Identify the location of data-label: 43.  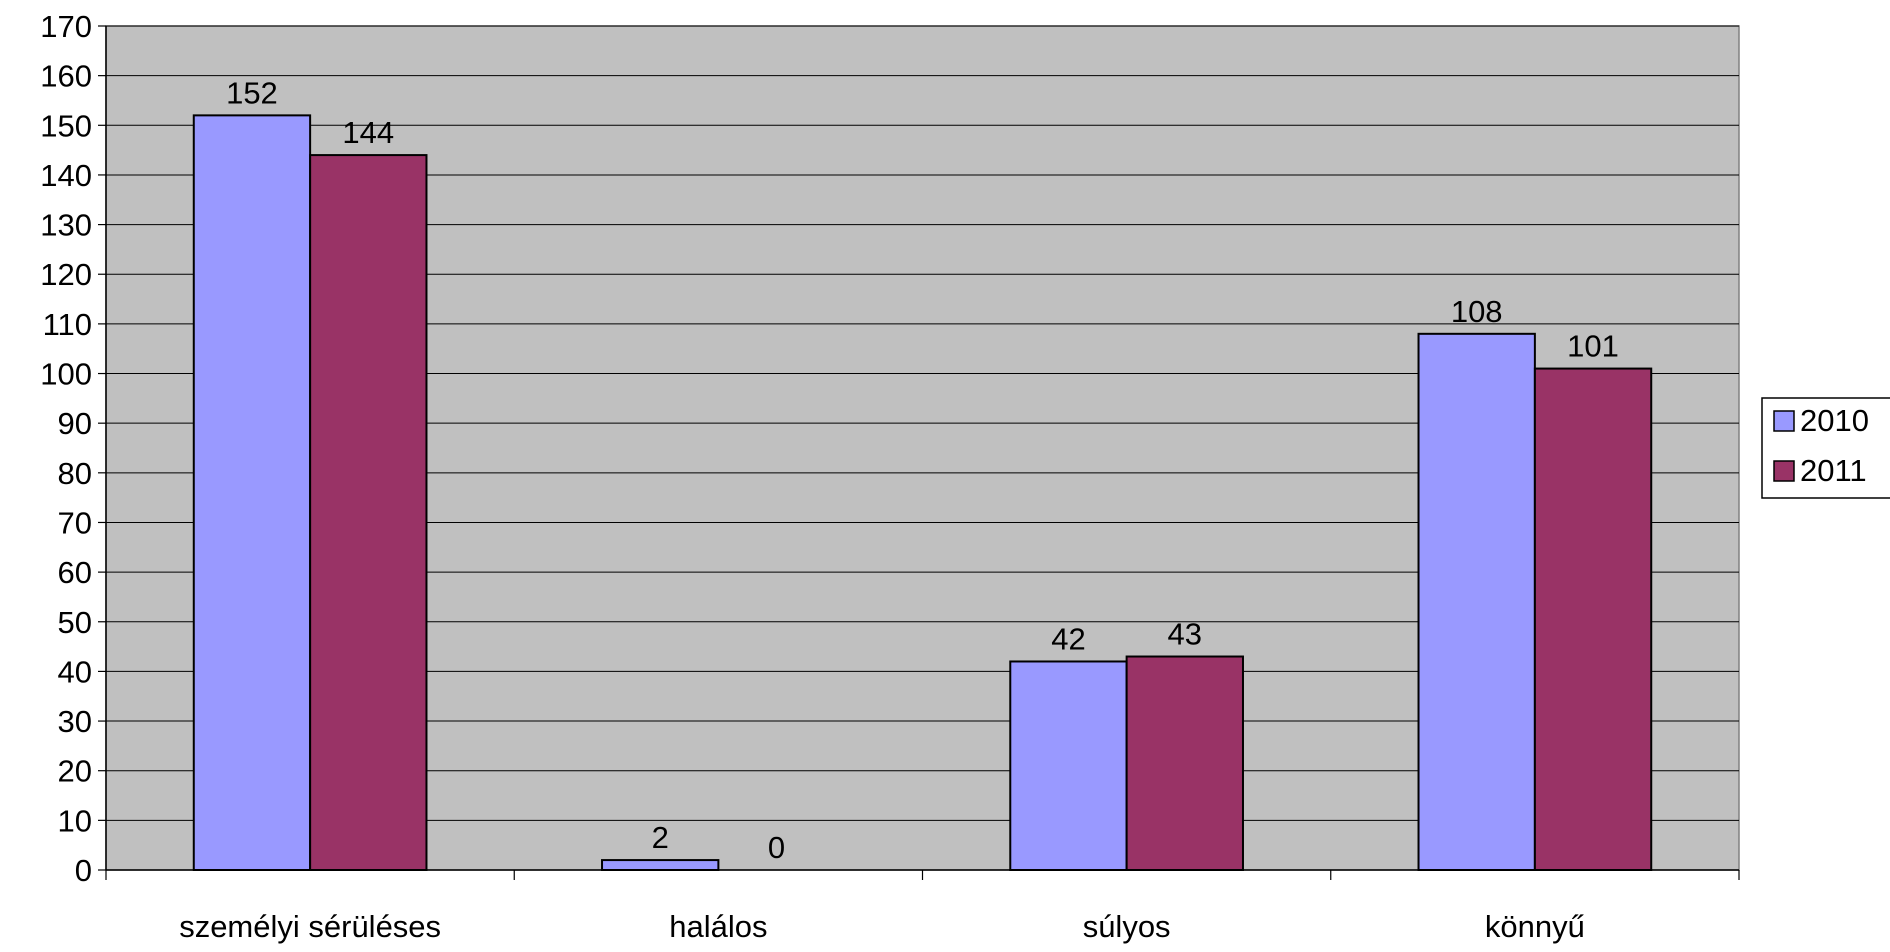
(1185, 634).